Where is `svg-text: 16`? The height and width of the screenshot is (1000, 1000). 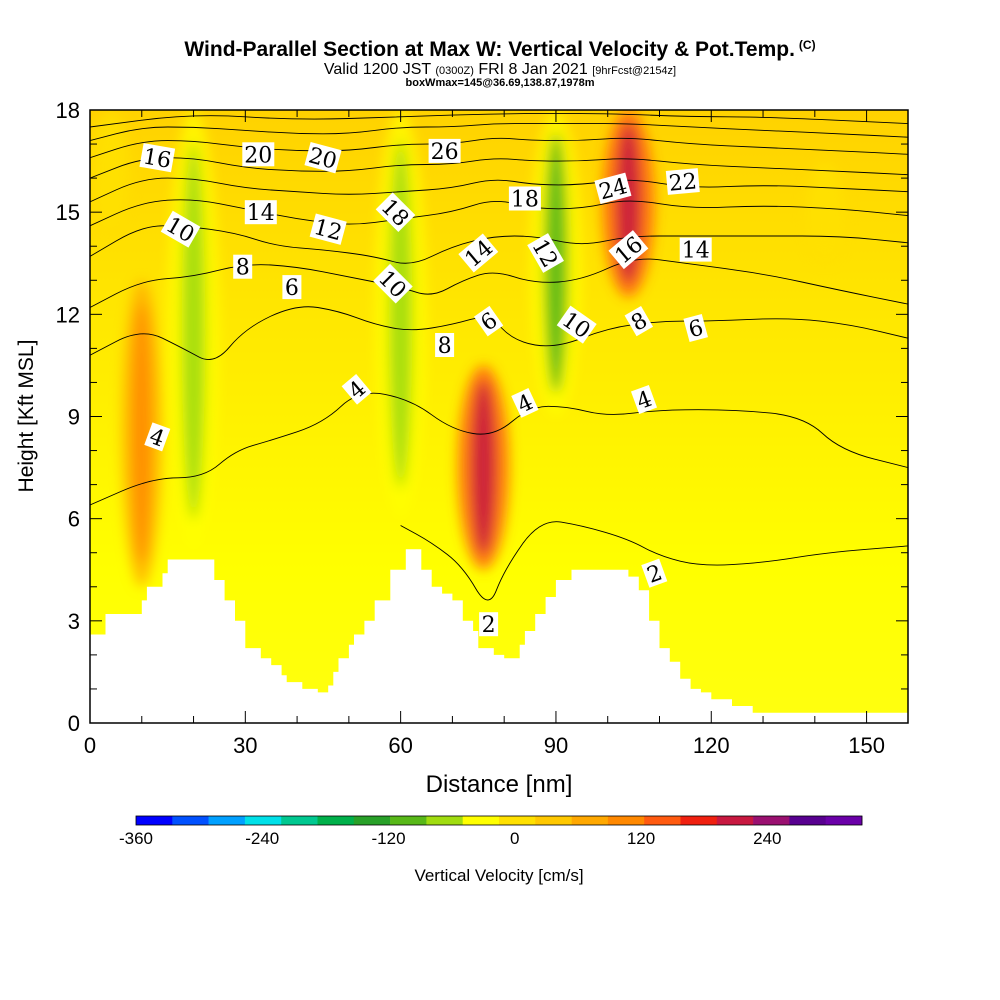
svg-text: 16 is located at coordinates (157, 158).